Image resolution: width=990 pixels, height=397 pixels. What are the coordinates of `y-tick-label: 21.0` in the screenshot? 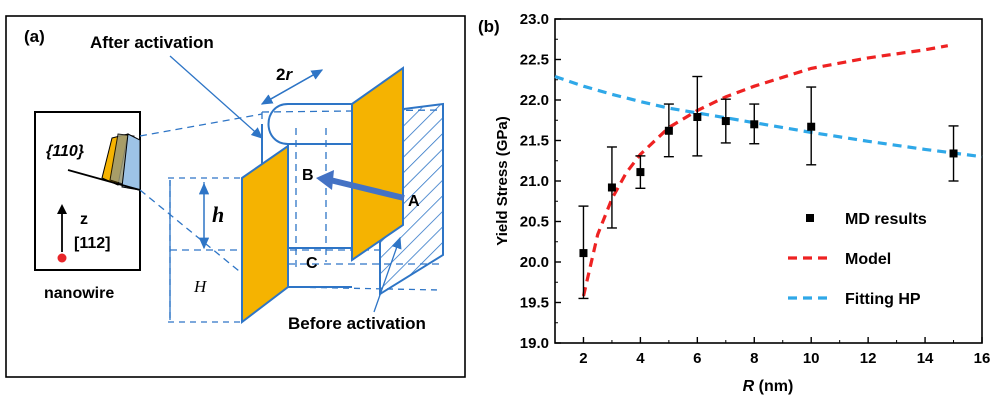 It's located at (534, 181).